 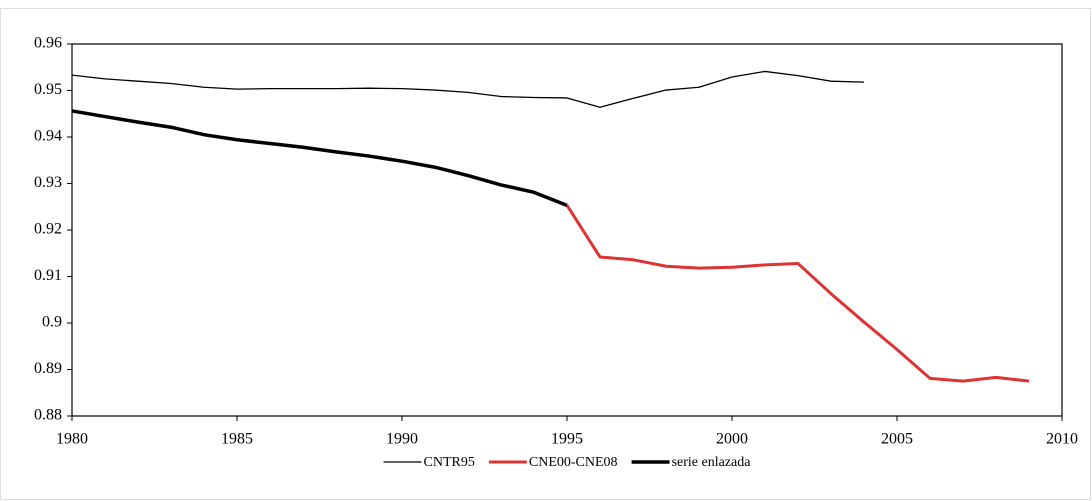 I want to click on legend-item: CNE00-CNE08, so click(x=553, y=462).